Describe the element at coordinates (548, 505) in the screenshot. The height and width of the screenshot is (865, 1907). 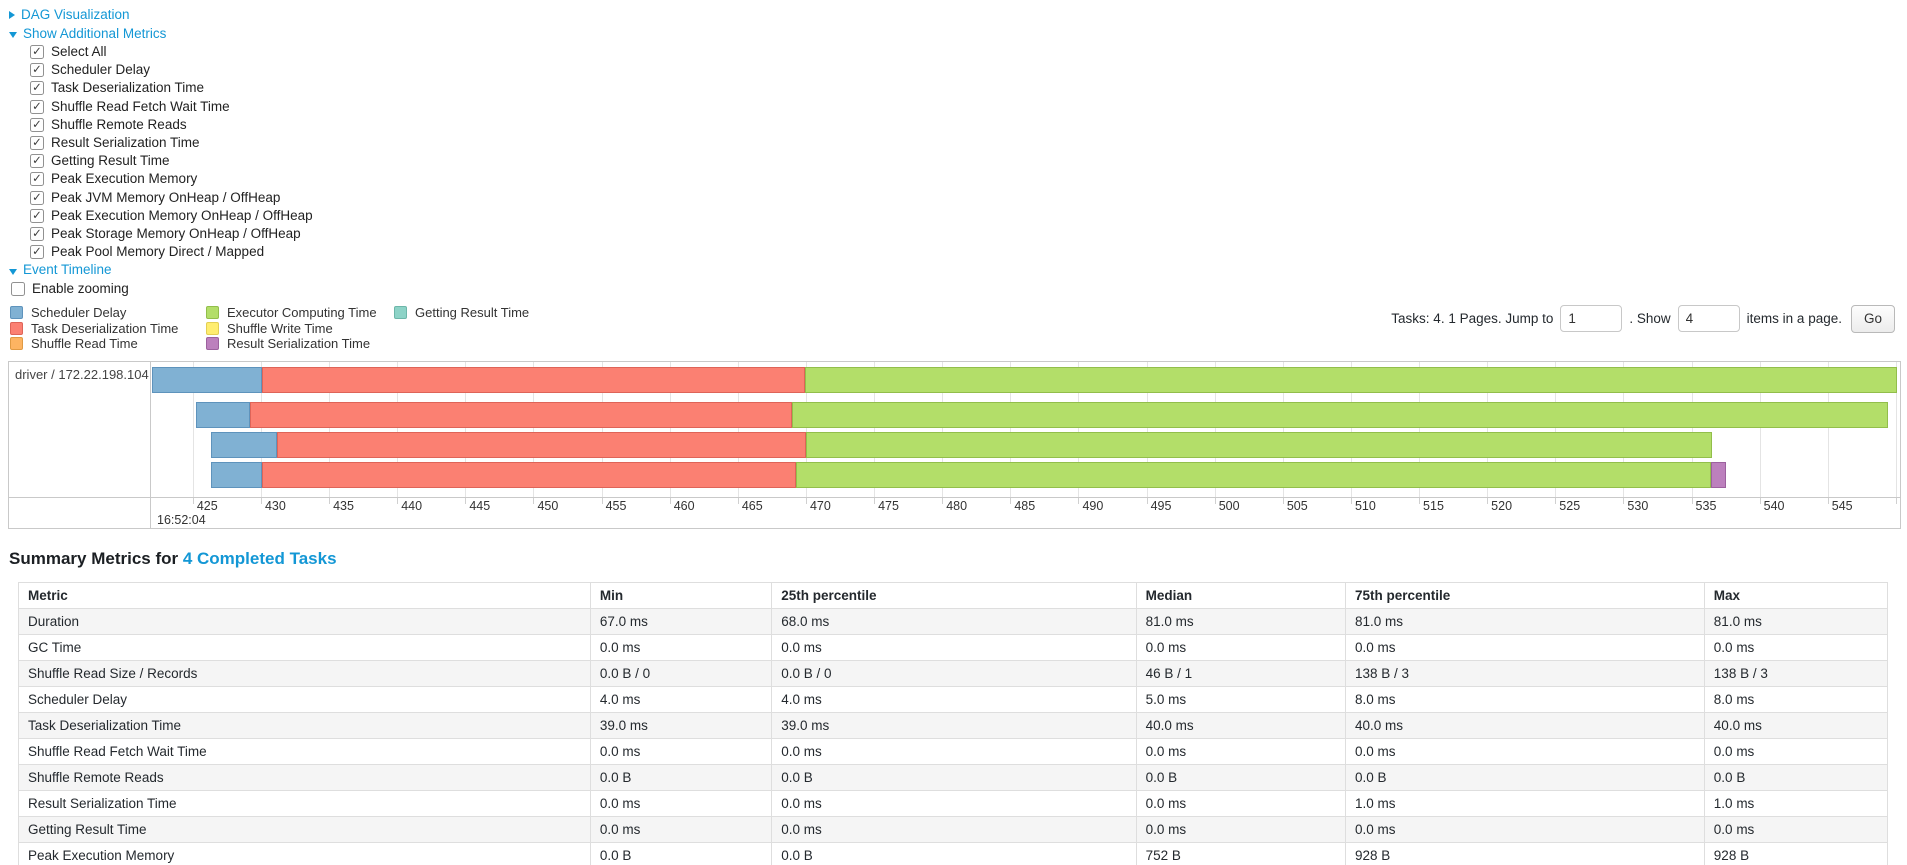
I see `axis-tick-label: 450` at that location.